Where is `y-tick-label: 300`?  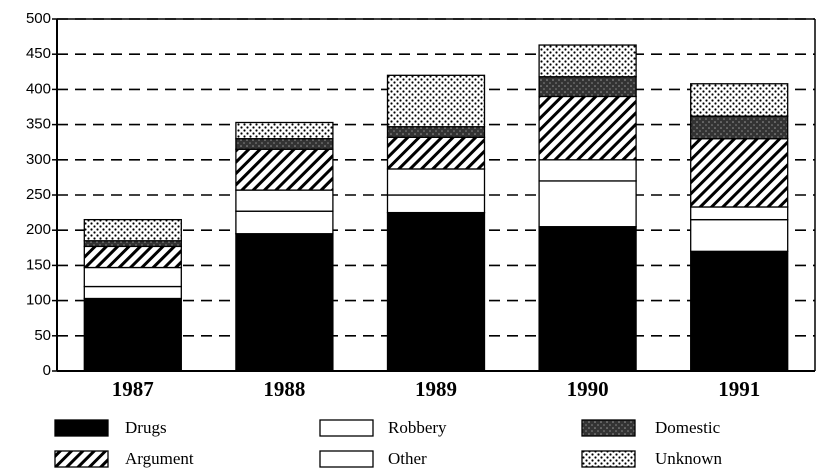 y-tick-label: 300 is located at coordinates (38, 159).